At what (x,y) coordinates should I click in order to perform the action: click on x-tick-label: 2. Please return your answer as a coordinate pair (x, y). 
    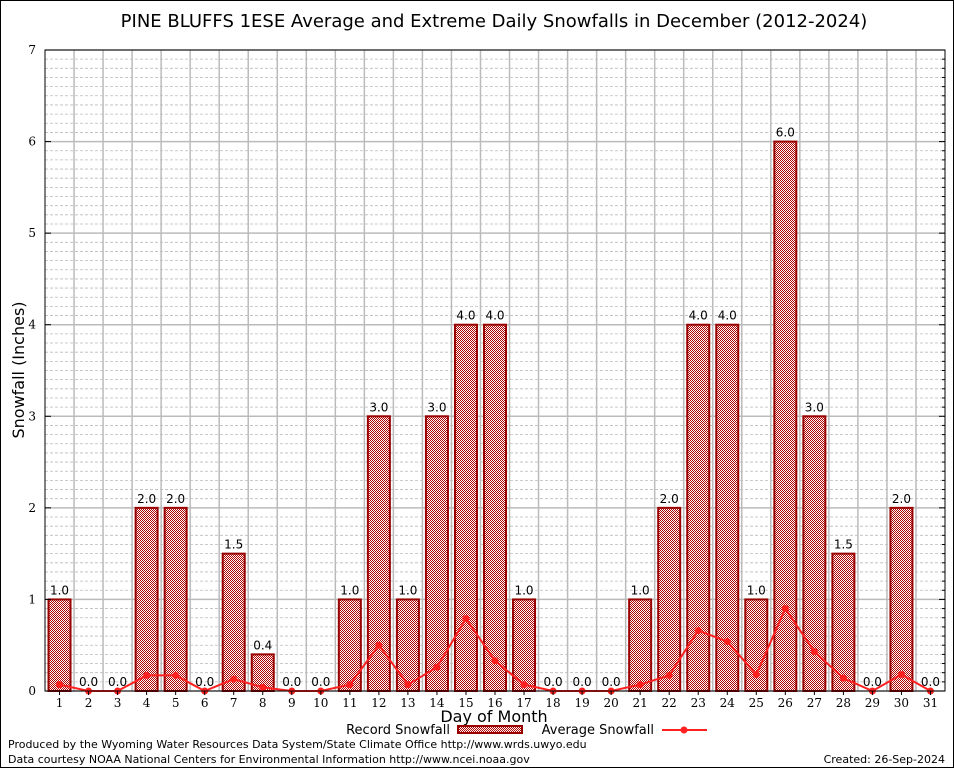
    Looking at the image, I should click on (89, 703).